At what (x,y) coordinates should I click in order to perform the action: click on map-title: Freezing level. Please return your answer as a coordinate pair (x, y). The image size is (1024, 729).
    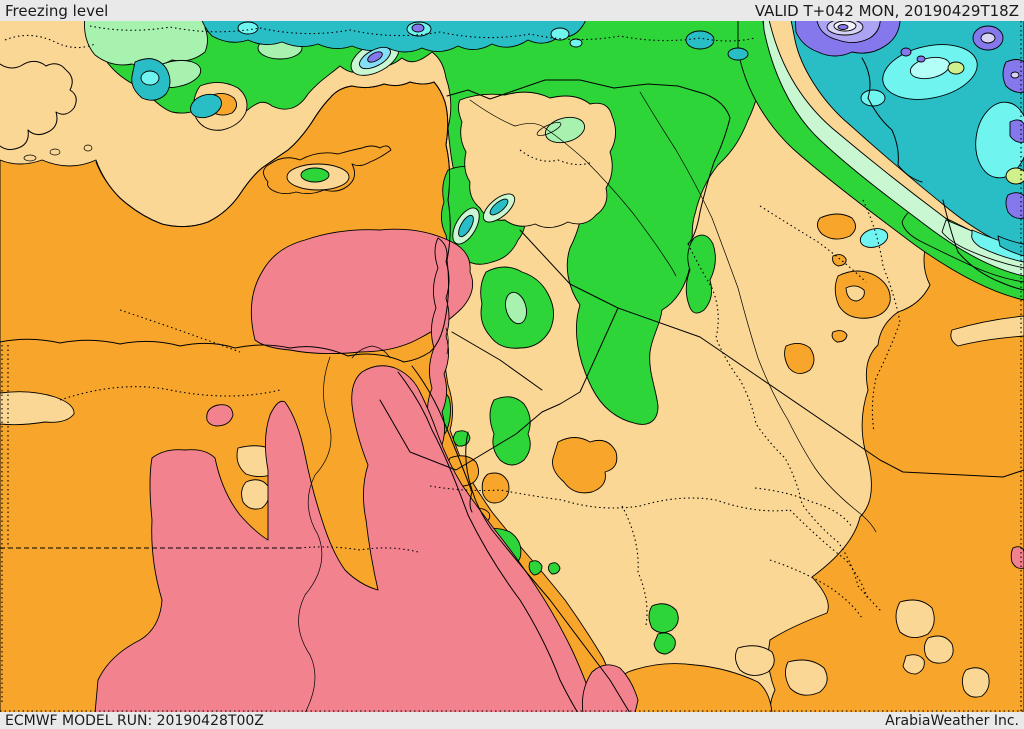
    Looking at the image, I should click on (57, 10).